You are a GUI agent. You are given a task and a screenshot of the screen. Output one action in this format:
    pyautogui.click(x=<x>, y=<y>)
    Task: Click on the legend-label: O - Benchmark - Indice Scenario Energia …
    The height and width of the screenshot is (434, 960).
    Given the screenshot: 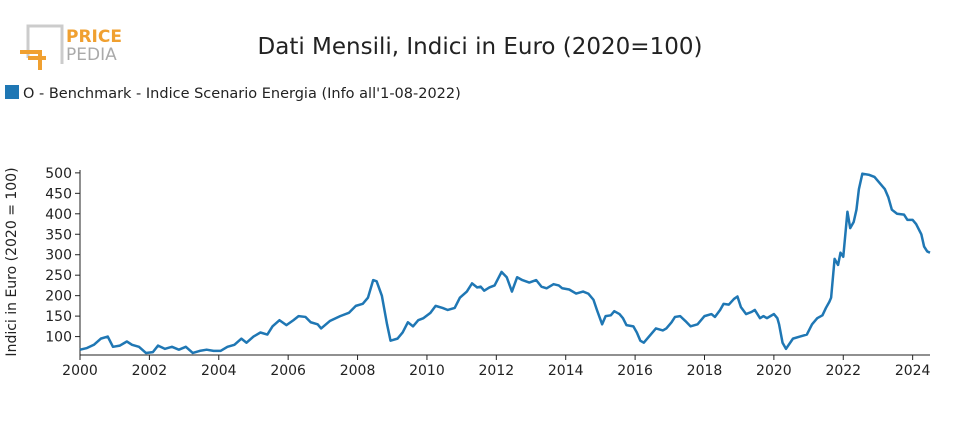 What is the action you would take?
    pyautogui.click(x=242, y=94)
    